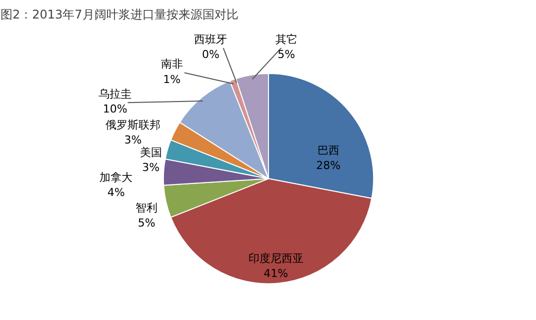  What do you see at coordinates (328, 165) in the screenshot?
I see `data-label: 28%` at bounding box center [328, 165].